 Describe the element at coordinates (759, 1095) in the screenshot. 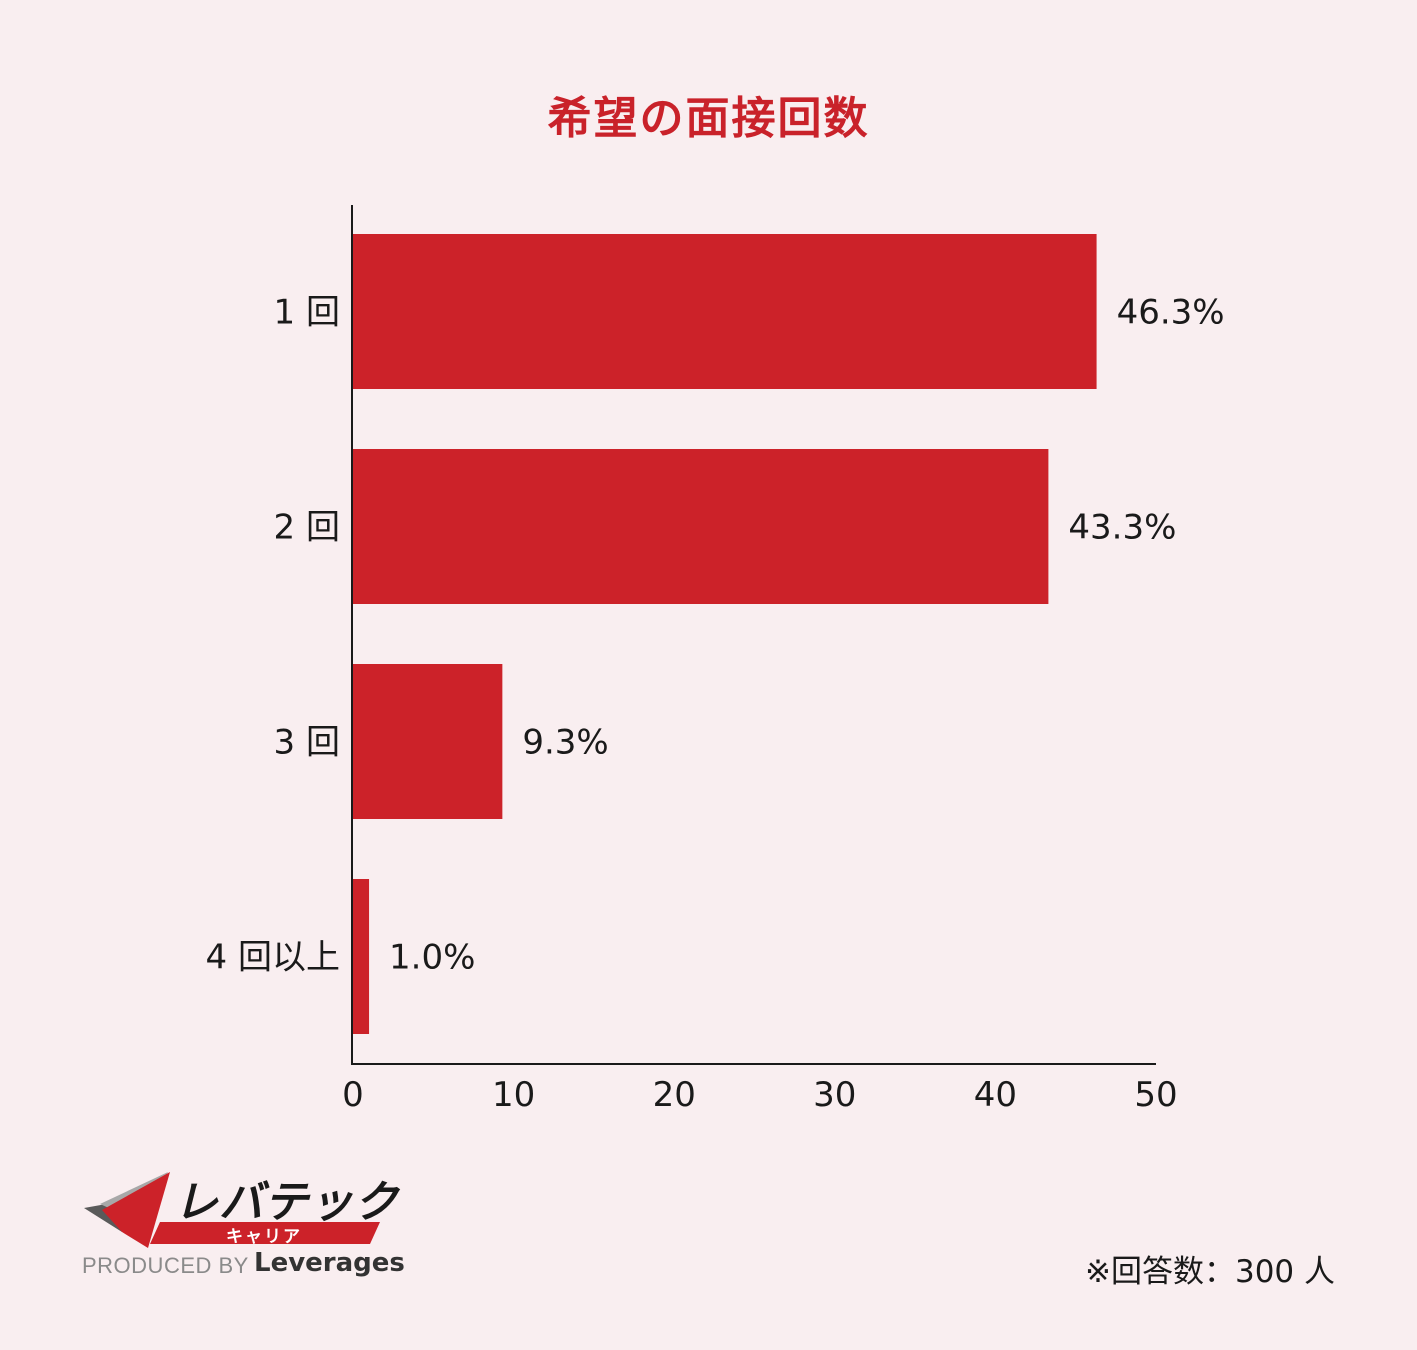

I see `ticks-layer: 0 10 20 30 40 50` at that location.